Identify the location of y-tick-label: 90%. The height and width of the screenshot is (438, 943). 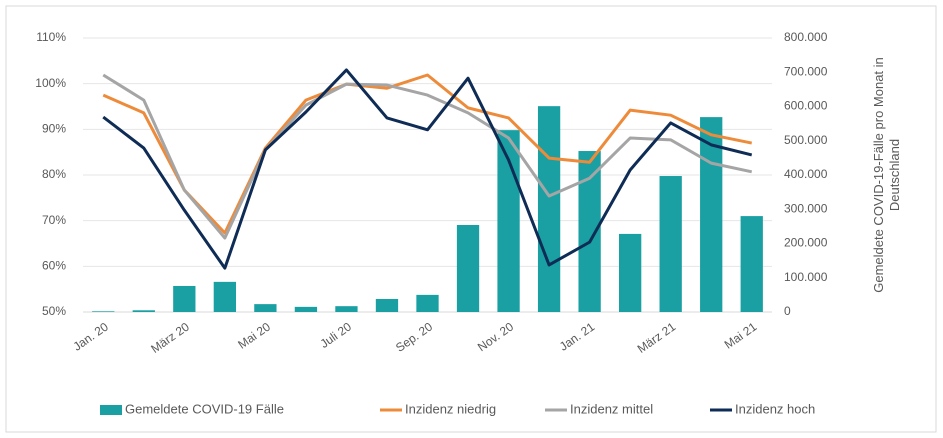
(54, 129).